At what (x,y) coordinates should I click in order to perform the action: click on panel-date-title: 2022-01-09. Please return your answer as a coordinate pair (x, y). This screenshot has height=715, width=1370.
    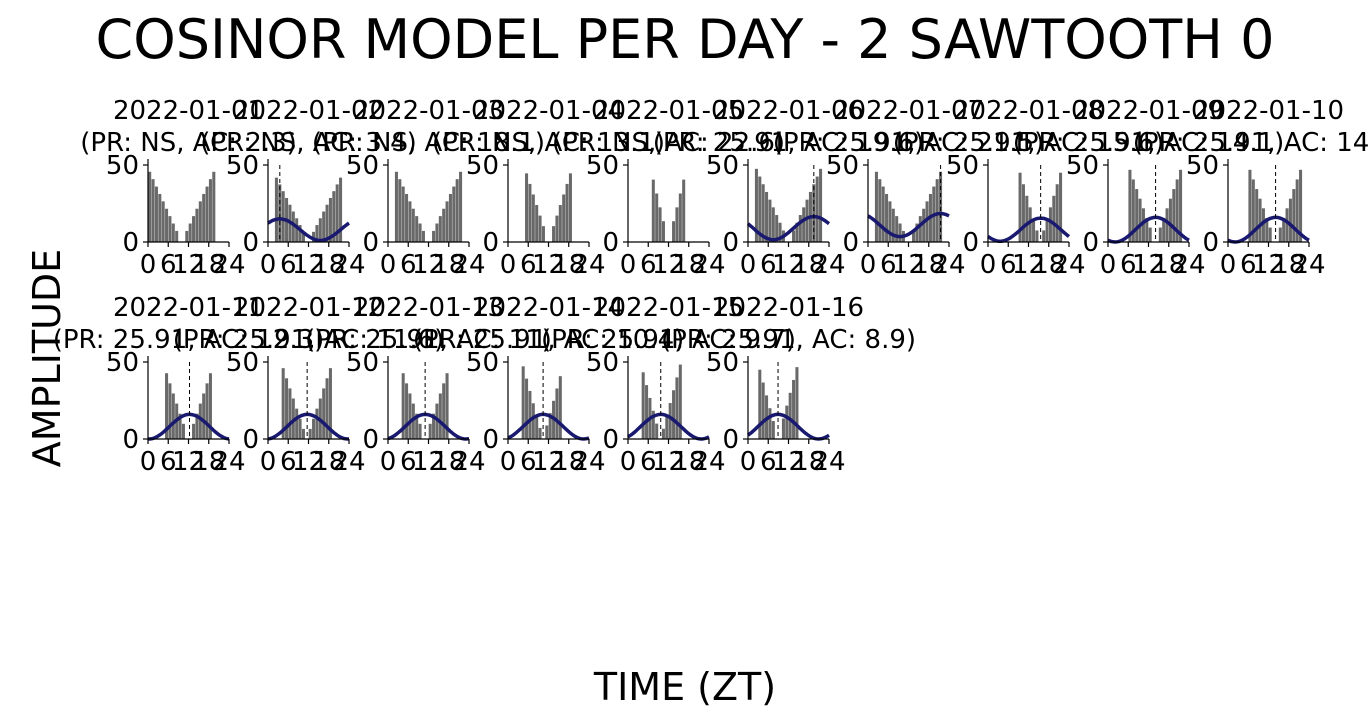
    Looking at the image, I should click on (1148, 111).